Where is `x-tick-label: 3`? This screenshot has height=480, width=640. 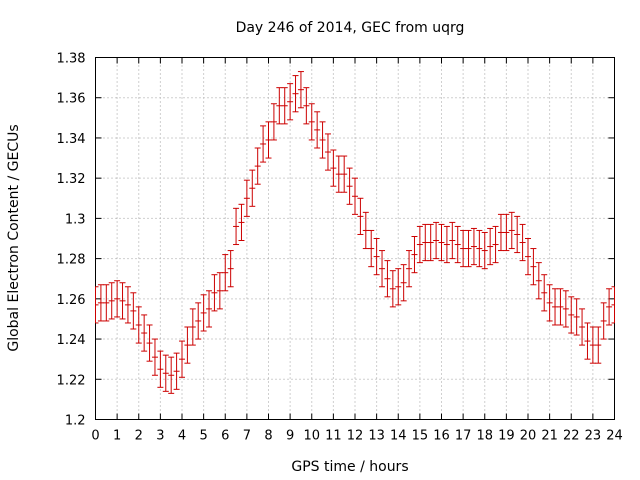 x-tick-label: 3 is located at coordinates (160, 436).